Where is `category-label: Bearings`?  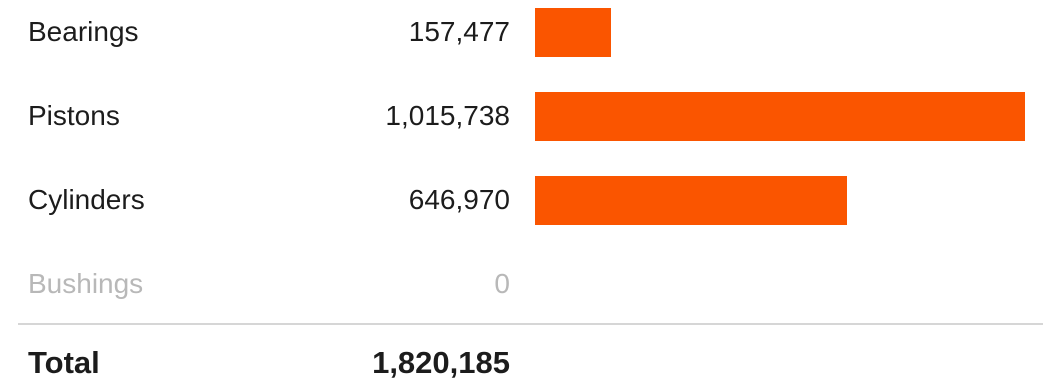 category-label: Bearings is located at coordinates (83, 31).